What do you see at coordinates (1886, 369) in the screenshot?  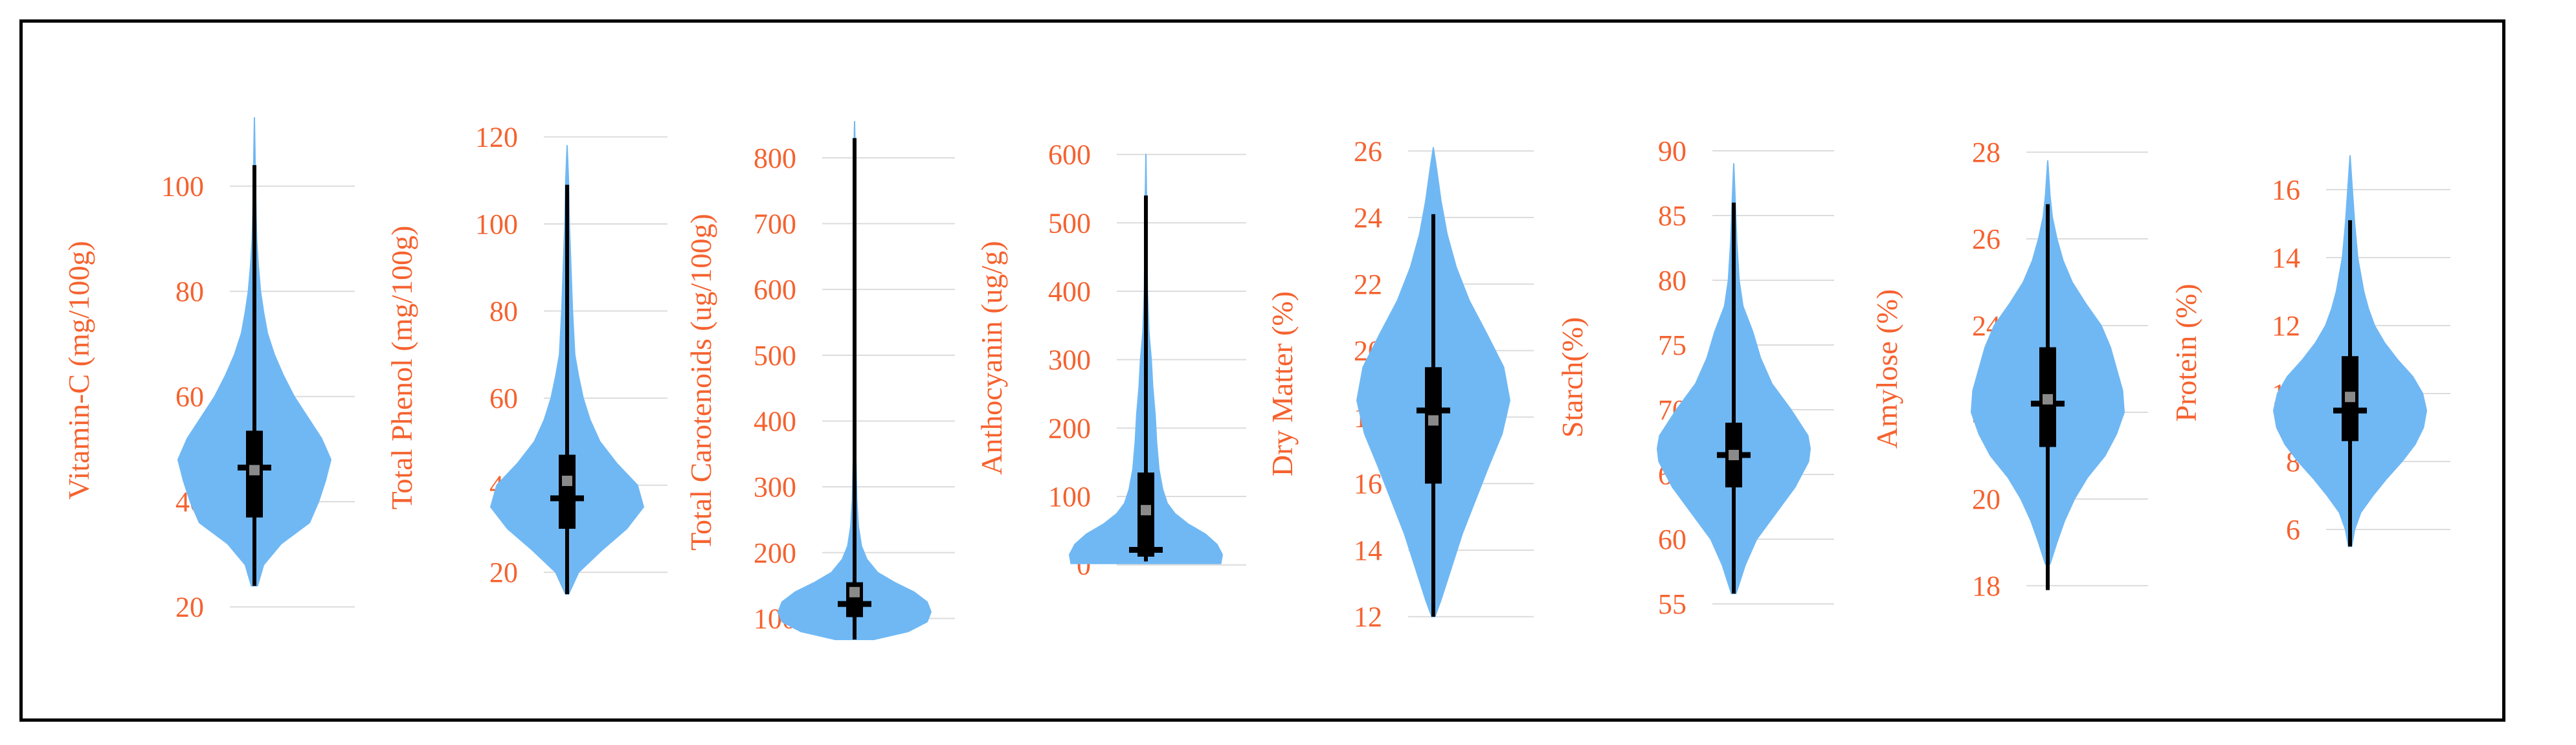 I see `axis-title: Amylose (%)` at bounding box center [1886, 369].